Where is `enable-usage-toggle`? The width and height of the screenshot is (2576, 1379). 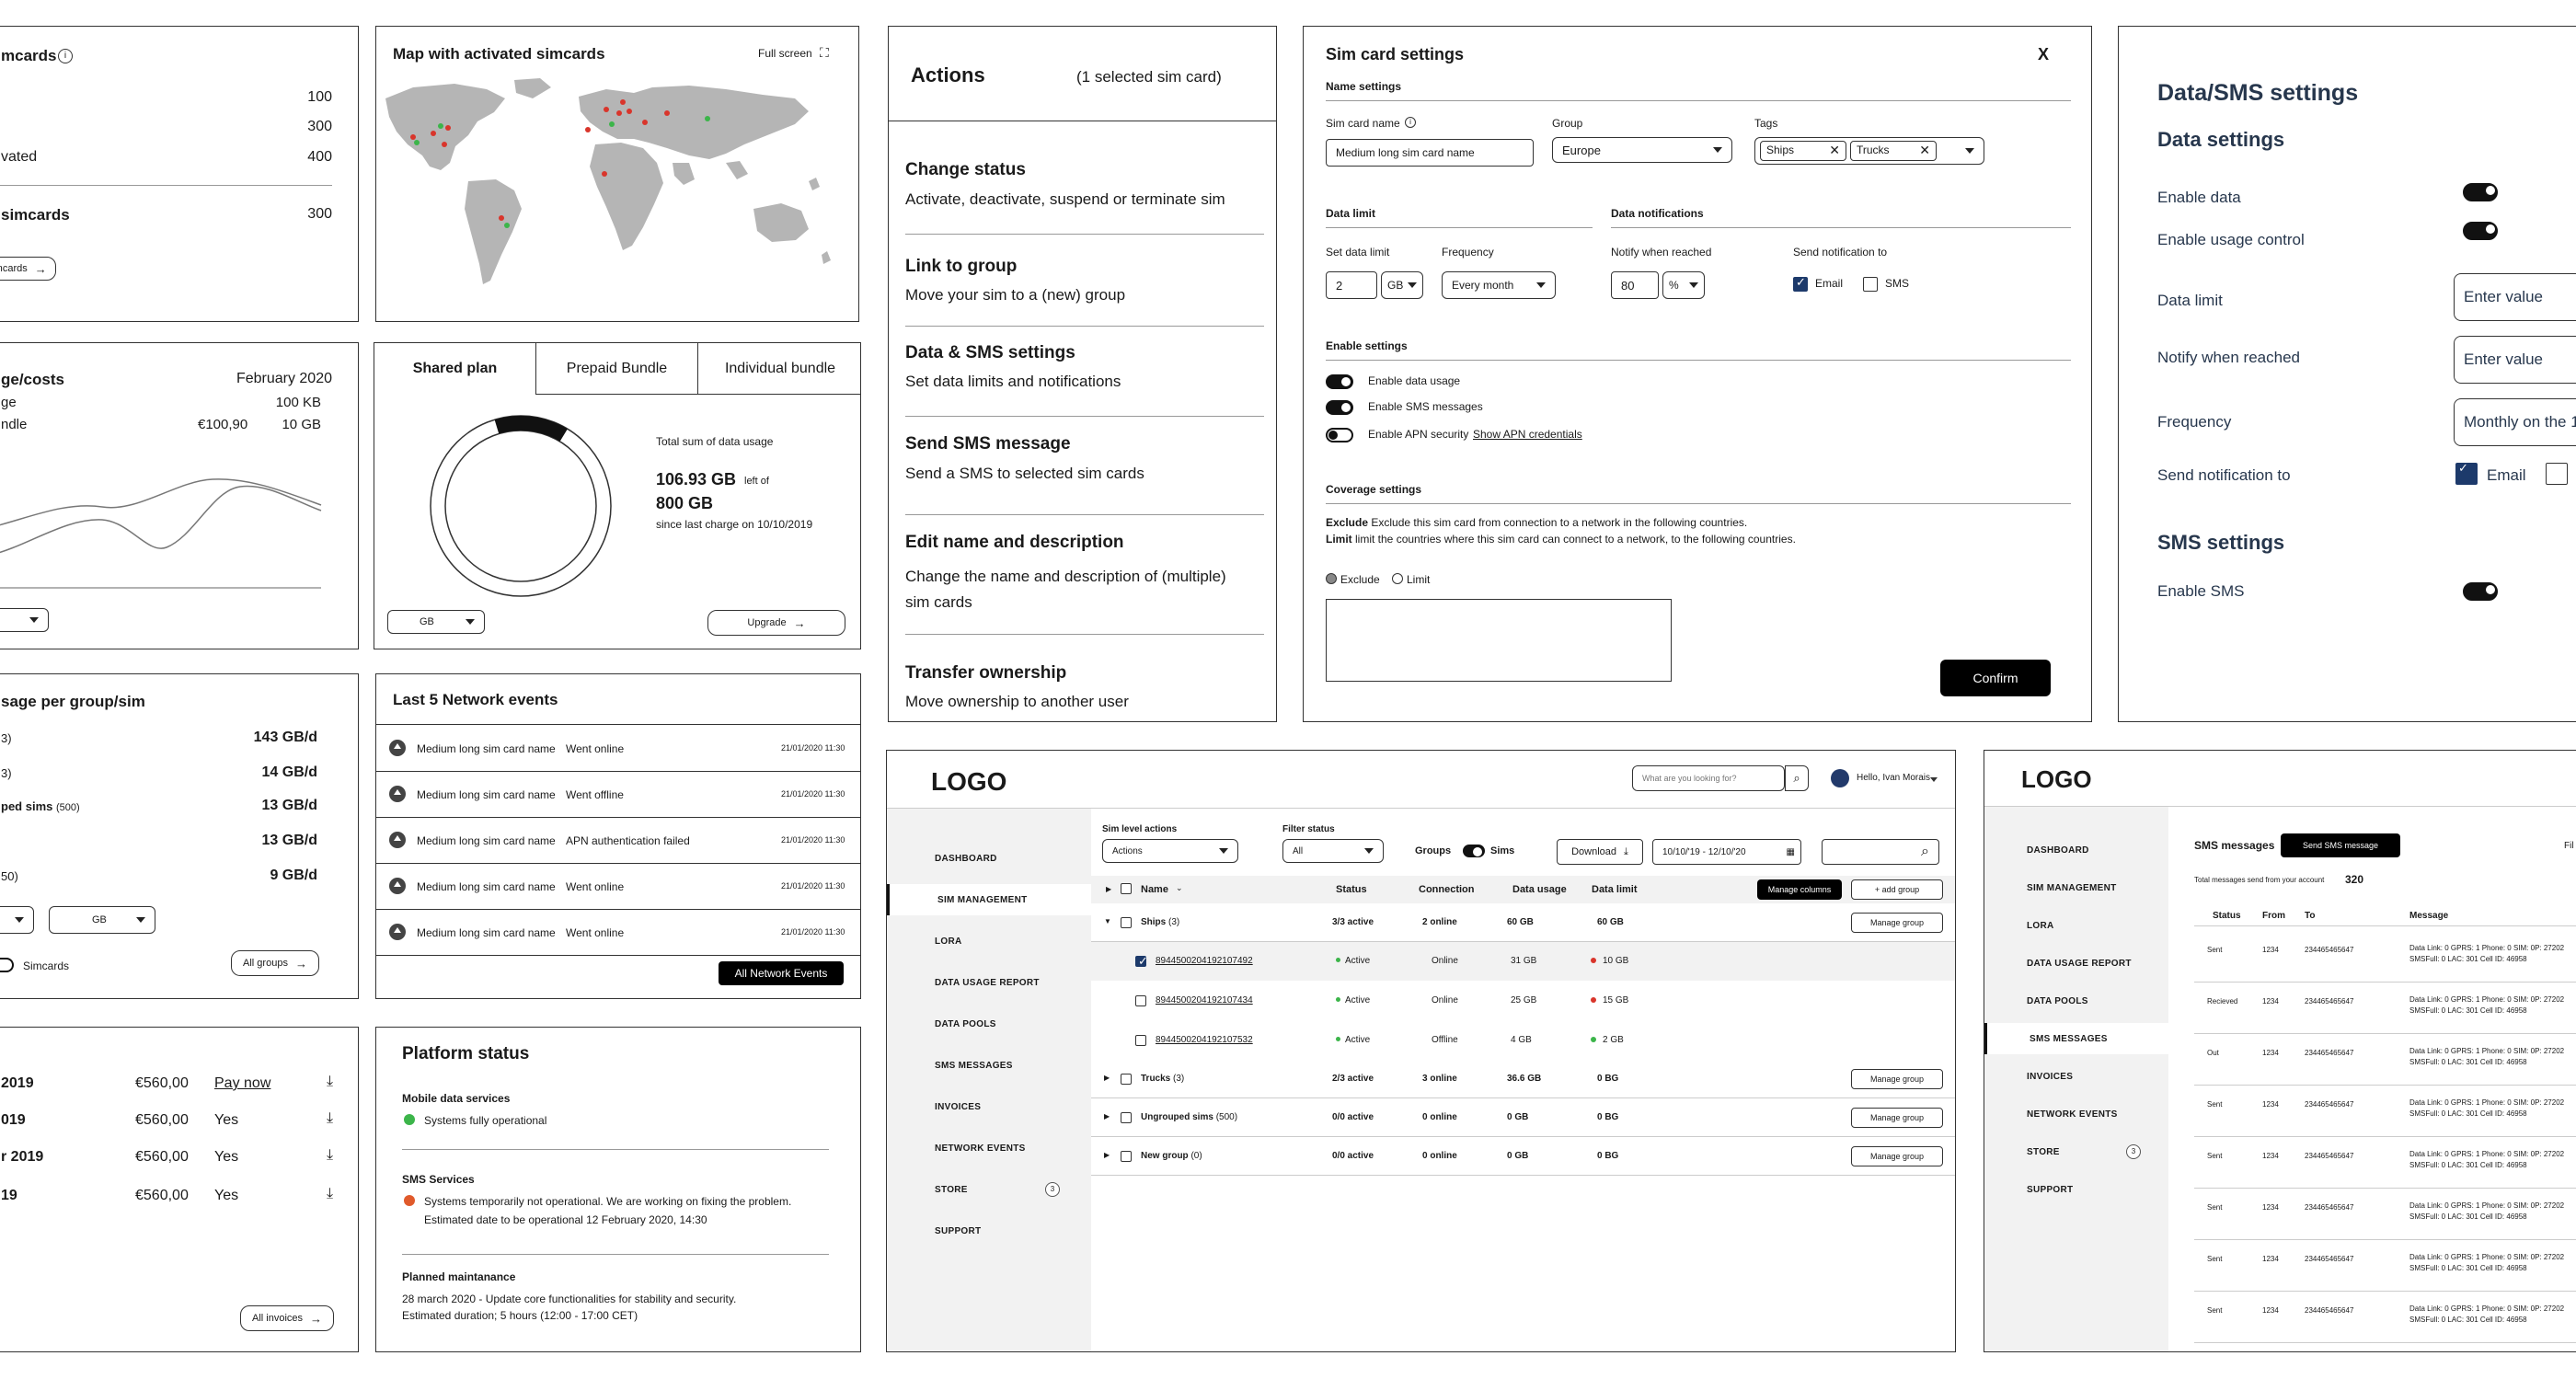
enable-usage-toggle is located at coordinates (2480, 231).